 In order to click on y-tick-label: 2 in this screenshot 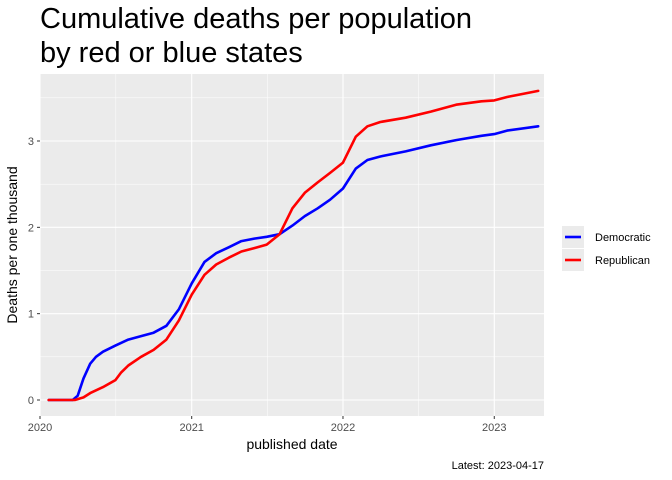, I will do `click(31, 228)`.